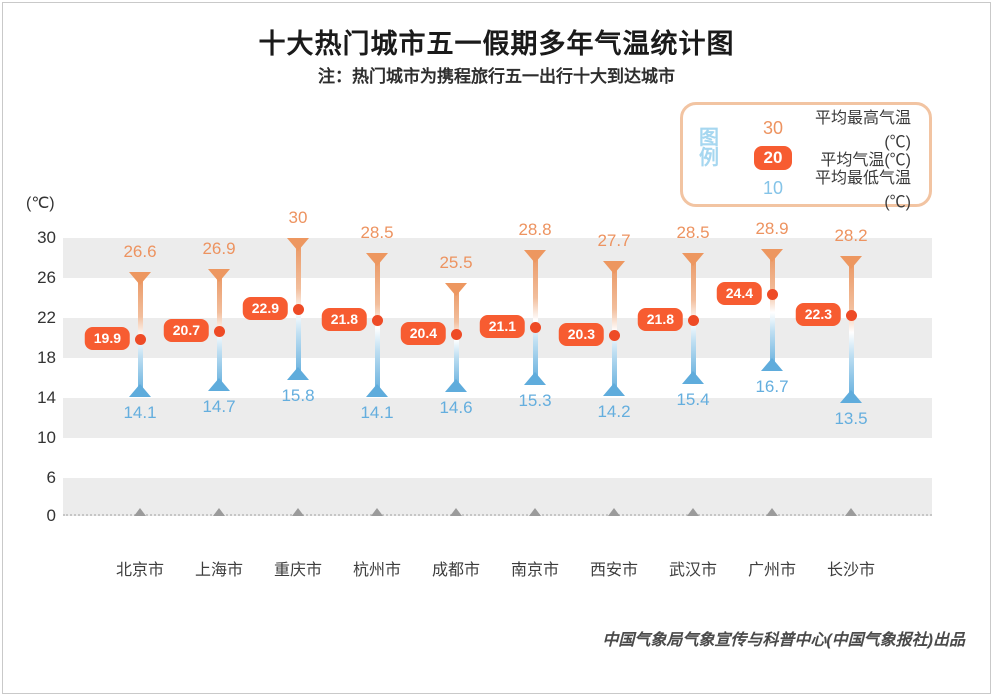  Describe the element at coordinates (265, 308) in the screenshot. I see `avg-temp-value-badge: 22.9` at that location.